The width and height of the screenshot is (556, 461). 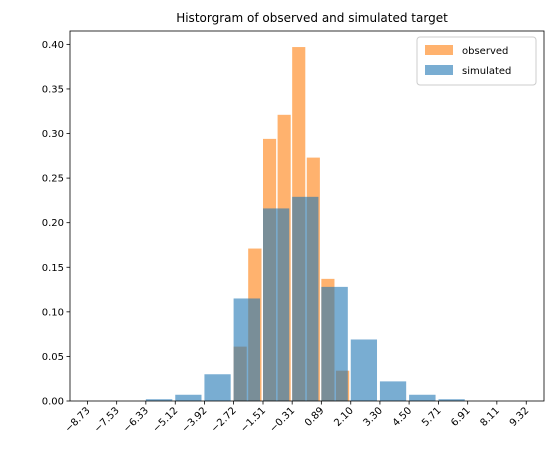 What do you see at coordinates (53, 179) in the screenshot?
I see `y-tick-label: 0.25` at bounding box center [53, 179].